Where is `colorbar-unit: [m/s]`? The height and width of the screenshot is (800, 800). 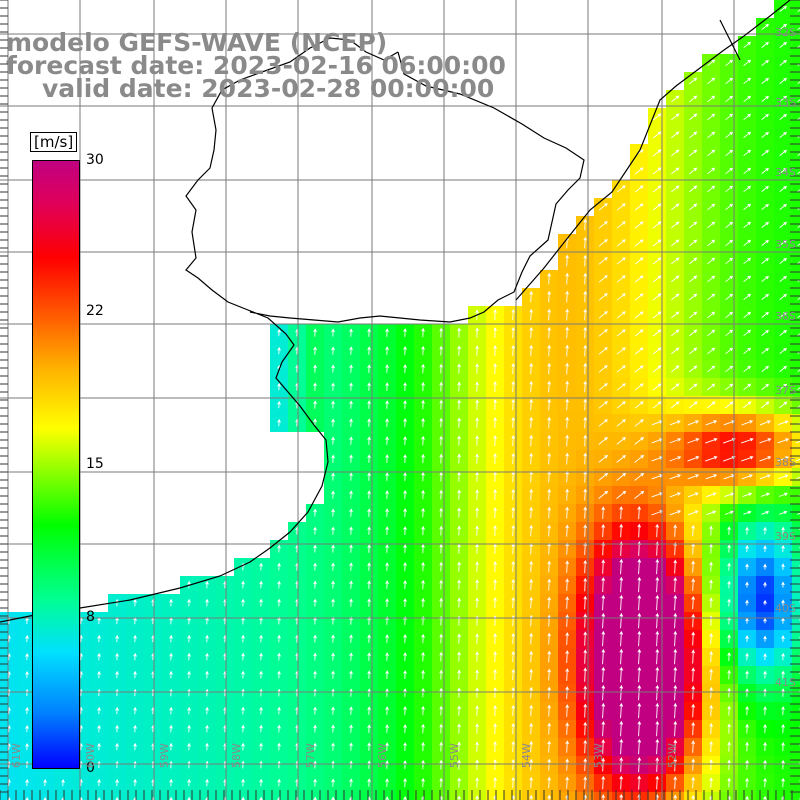 colorbar-unit: [m/s] is located at coordinates (54, 142).